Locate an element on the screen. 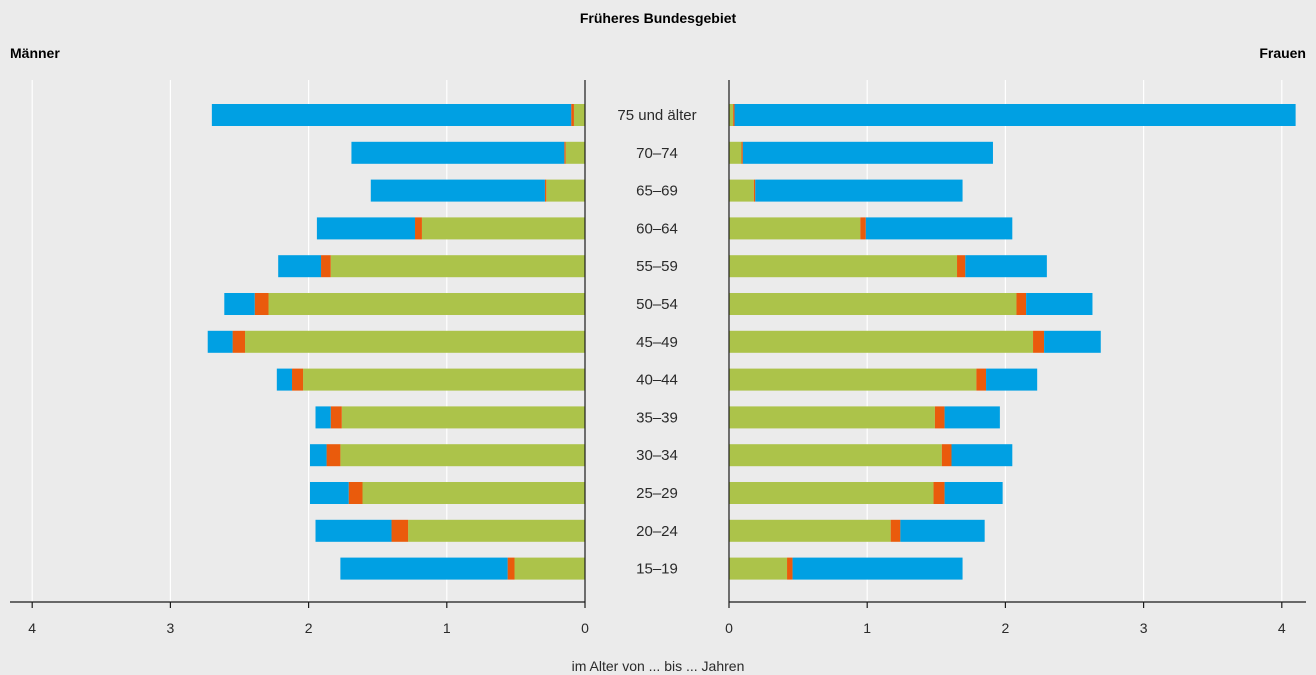 The image size is (1316, 675). x-axis-label: im Alter von ... bis ... Jahren is located at coordinates (658, 666).